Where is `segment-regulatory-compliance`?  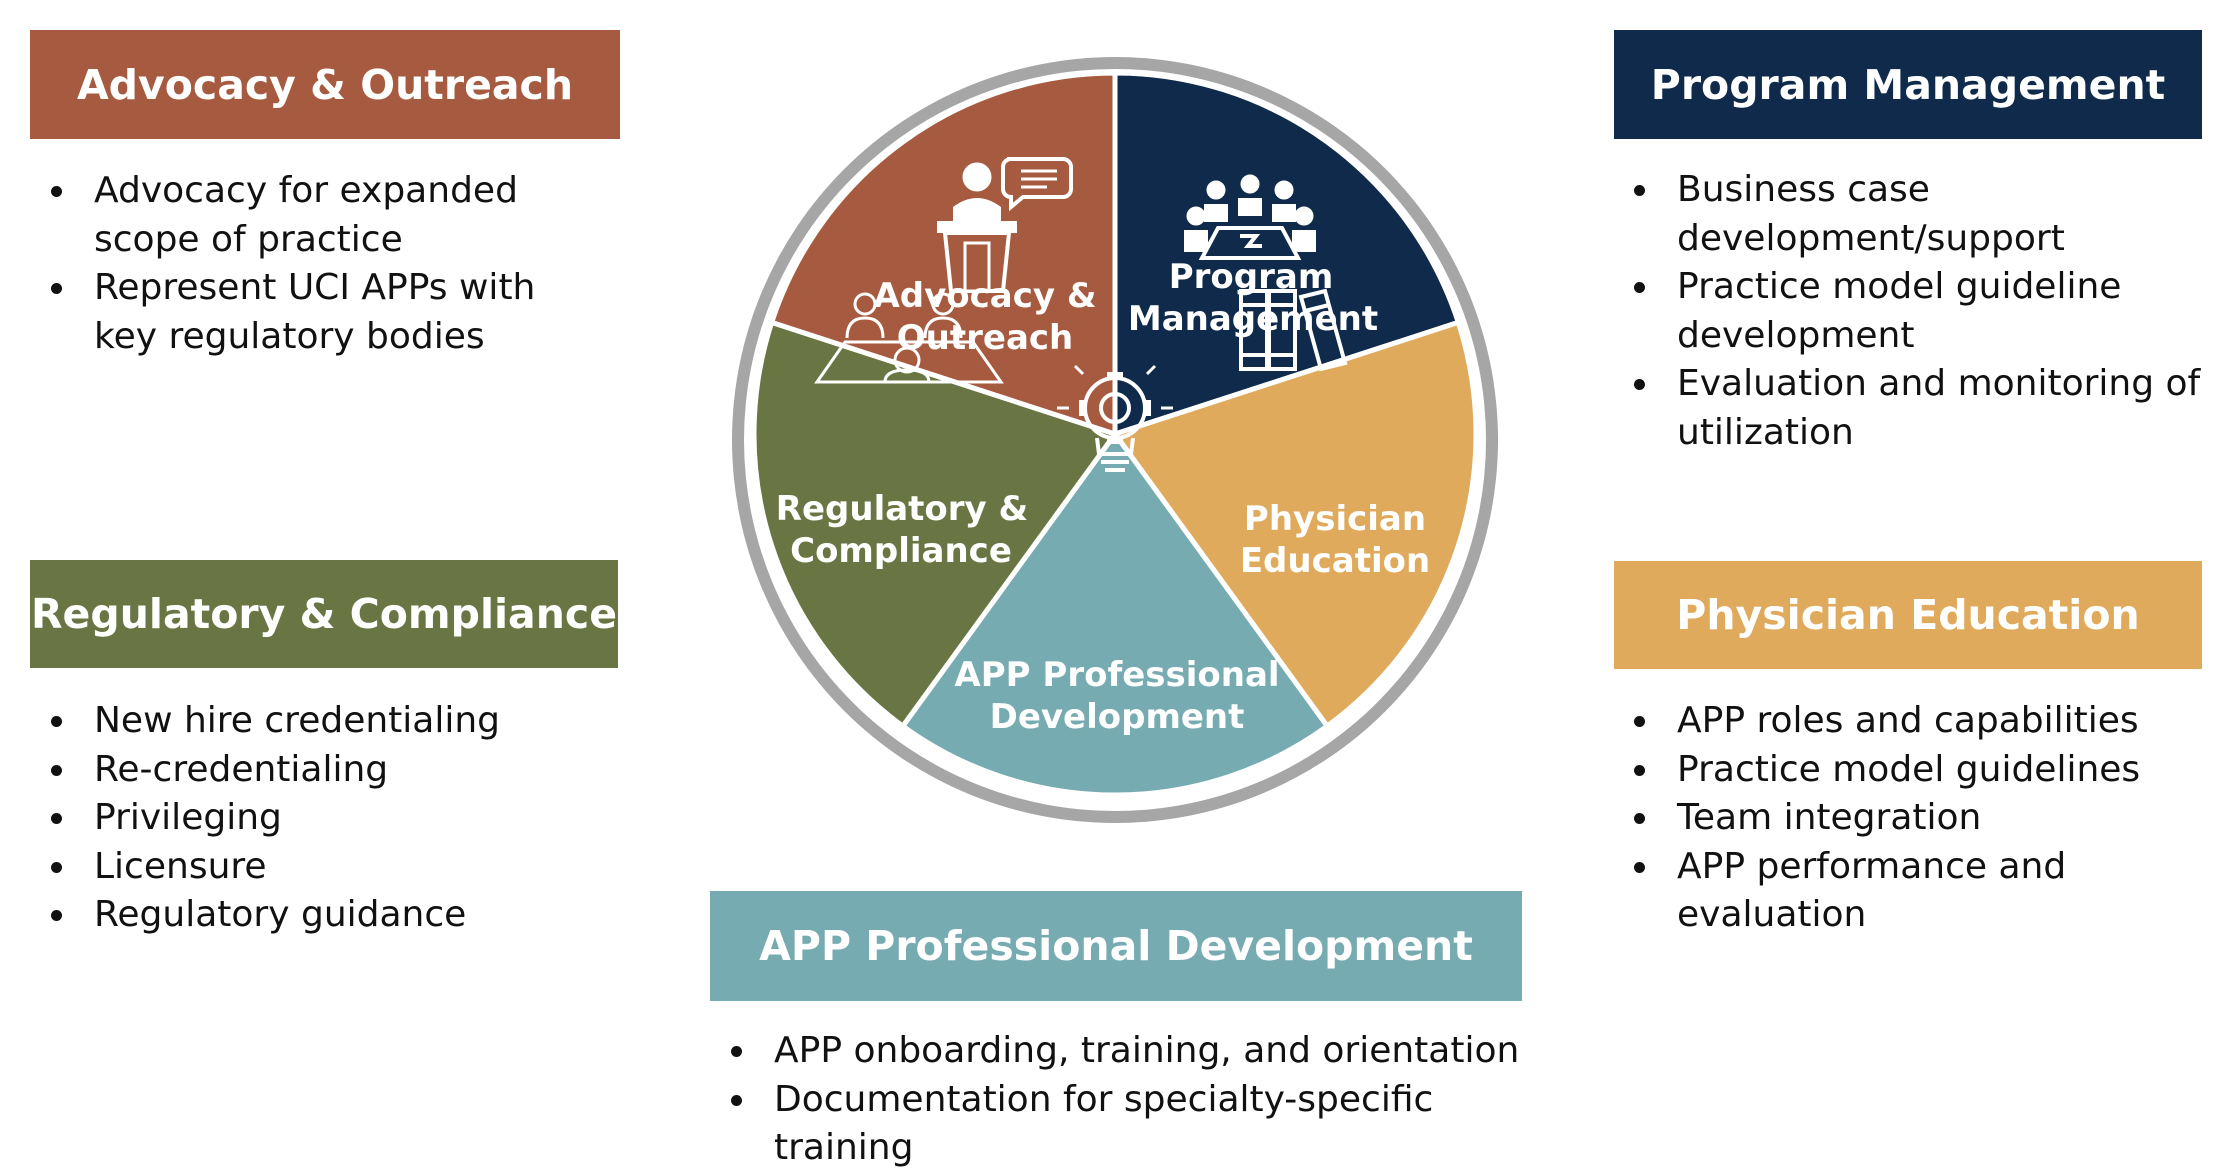
segment-regulatory-compliance is located at coordinates (935, 524).